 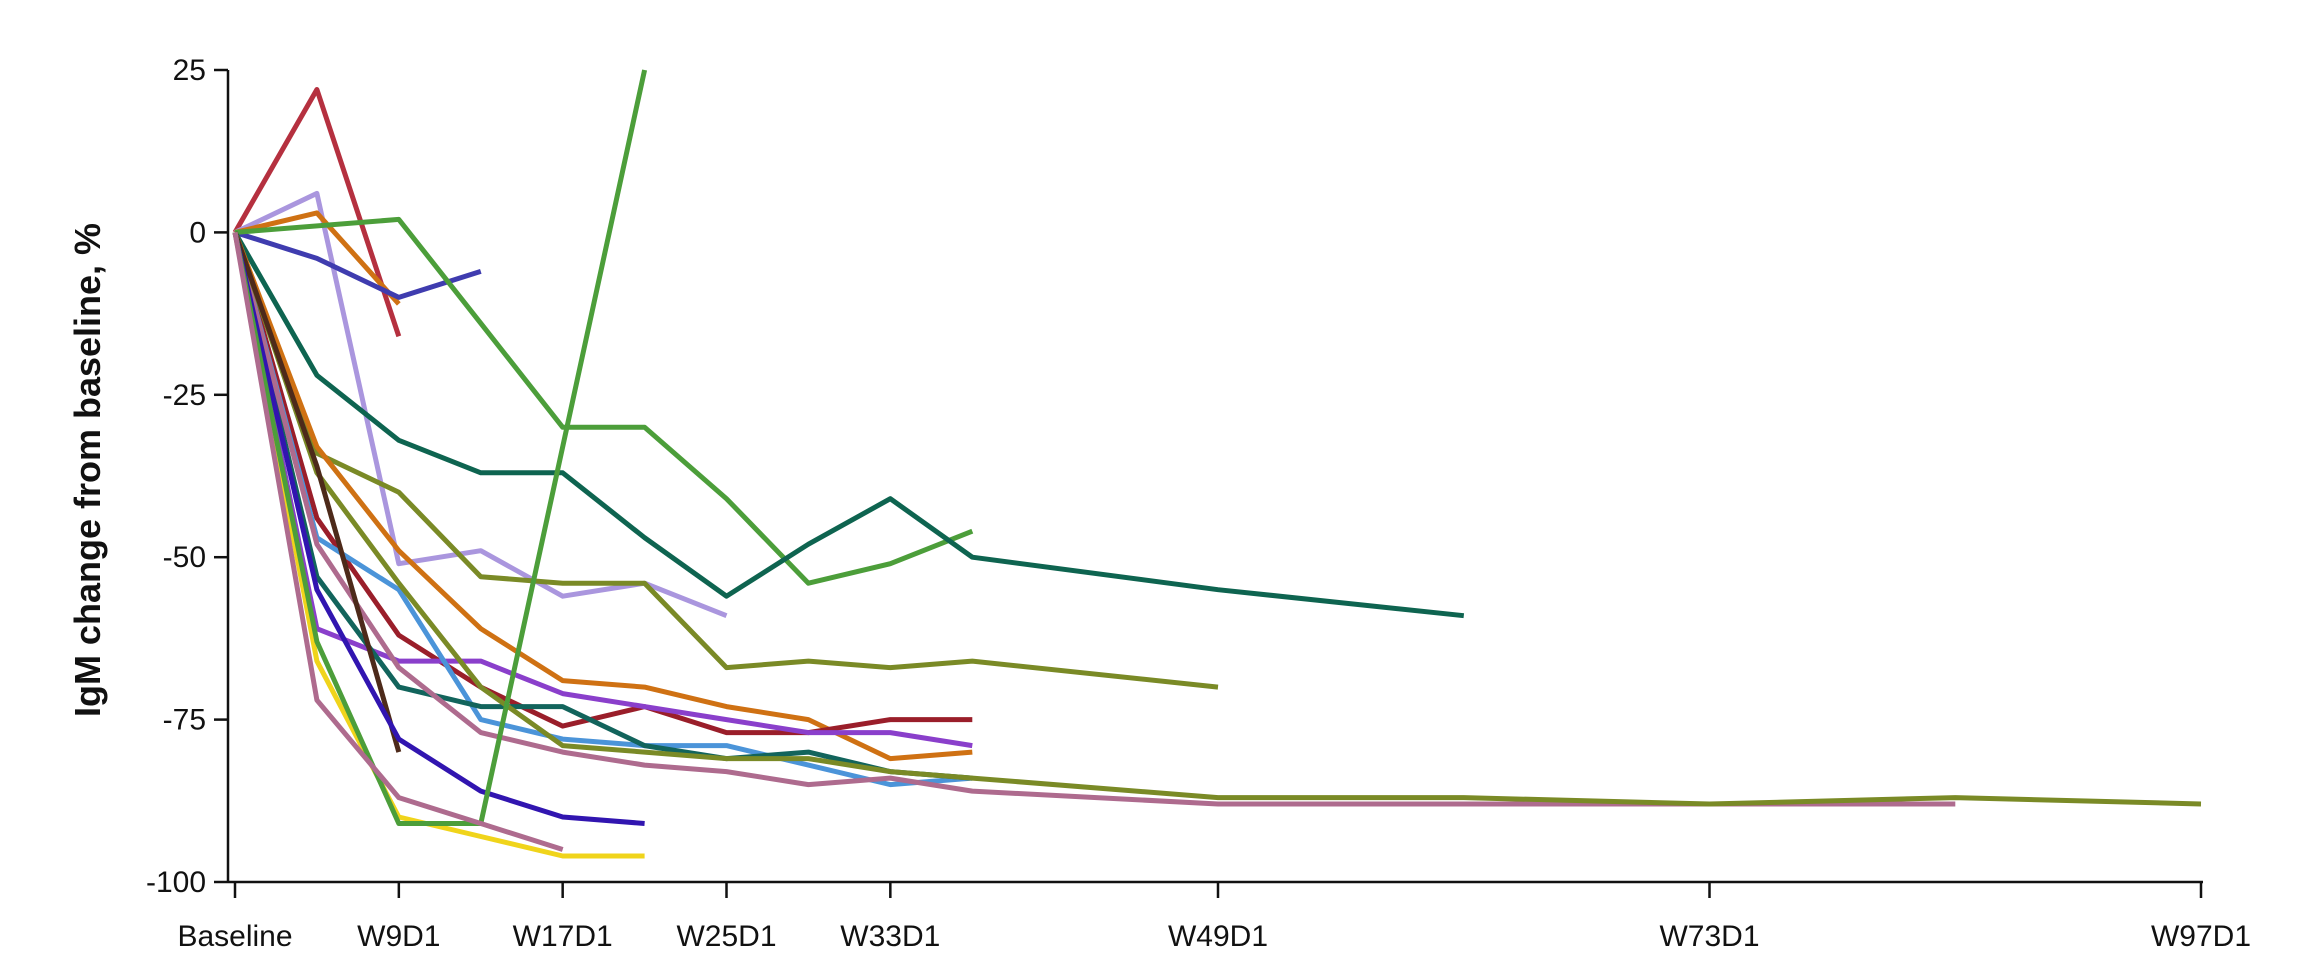 I want to click on y-tick-label: 0, so click(x=197, y=232).